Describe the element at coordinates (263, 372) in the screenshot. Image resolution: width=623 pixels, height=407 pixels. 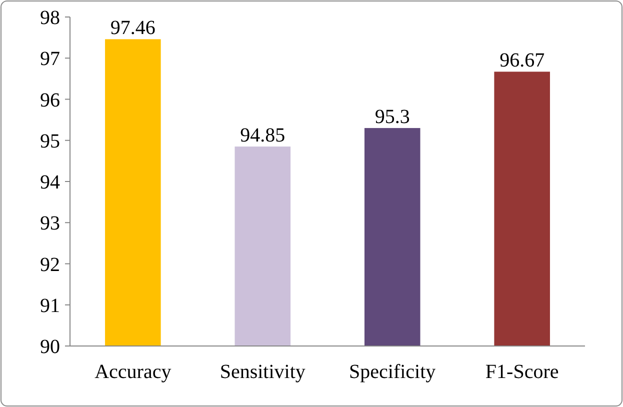
I see `x-tick-label: Sensitivity` at that location.